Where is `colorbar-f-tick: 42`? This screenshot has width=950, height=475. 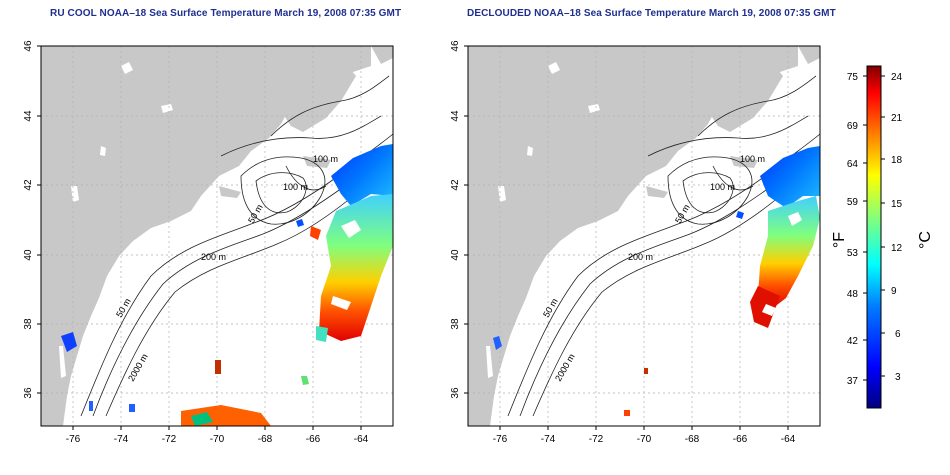
colorbar-f-tick: 42 is located at coordinates (853, 341).